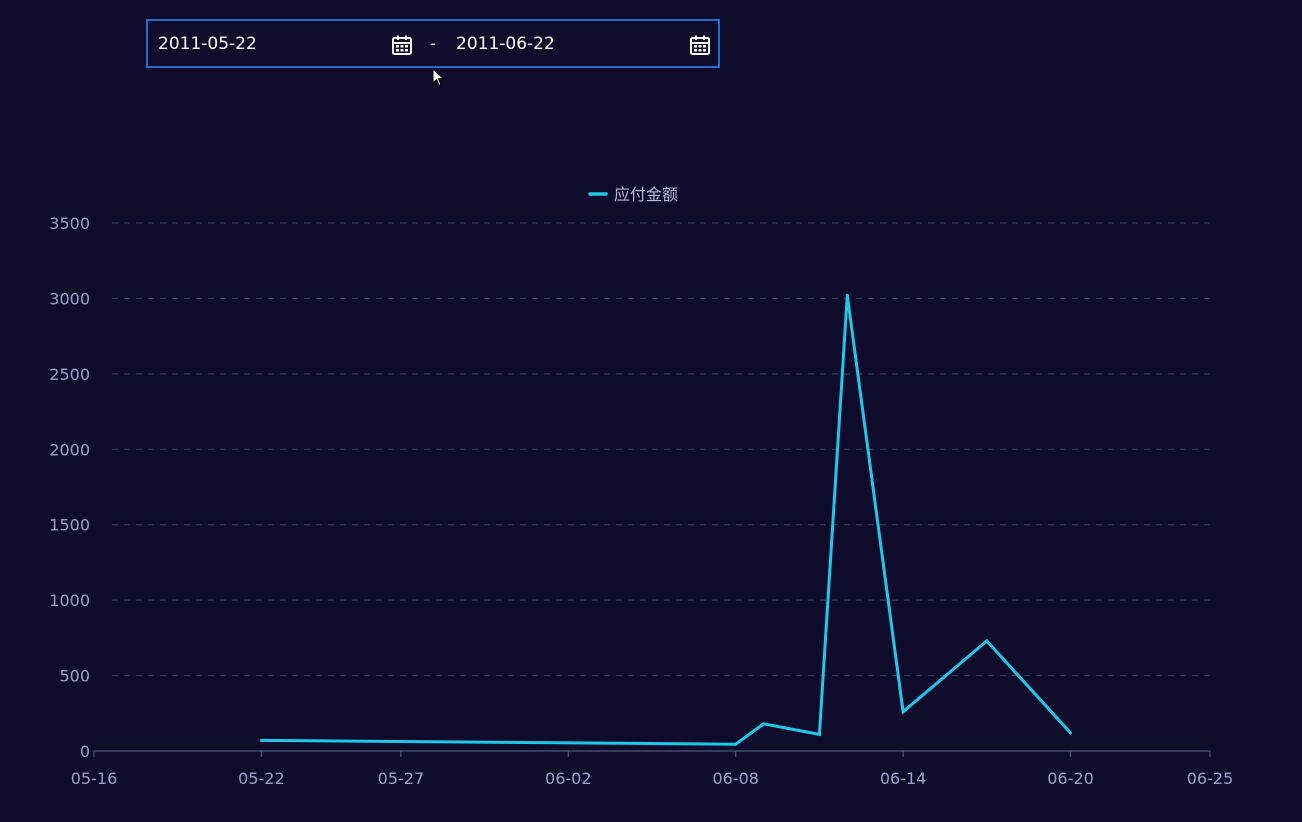 The height and width of the screenshot is (822, 1302). I want to click on x-tick-label: 05-16, so click(94, 778).